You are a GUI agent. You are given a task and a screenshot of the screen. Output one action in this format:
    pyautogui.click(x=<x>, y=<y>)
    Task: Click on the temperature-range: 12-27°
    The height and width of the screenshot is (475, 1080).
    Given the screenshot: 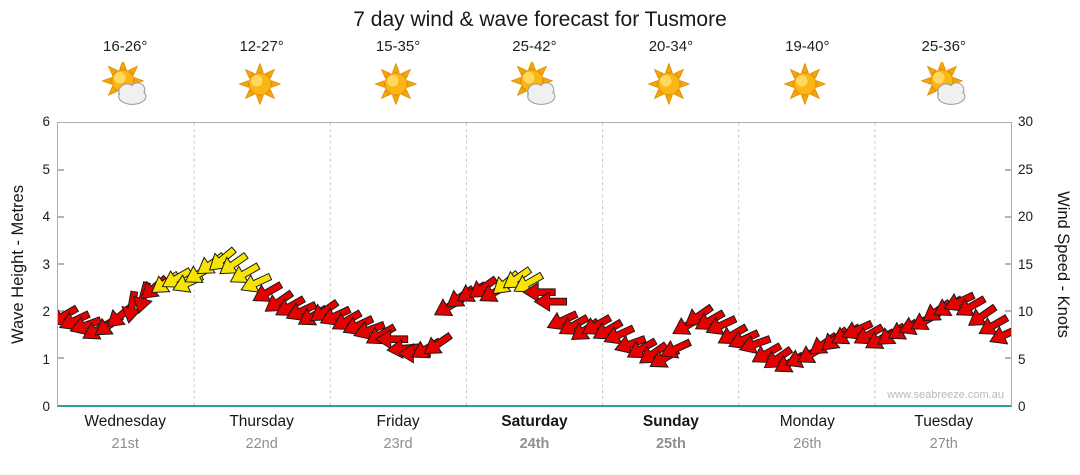 What is the action you would take?
    pyautogui.click(x=261, y=46)
    